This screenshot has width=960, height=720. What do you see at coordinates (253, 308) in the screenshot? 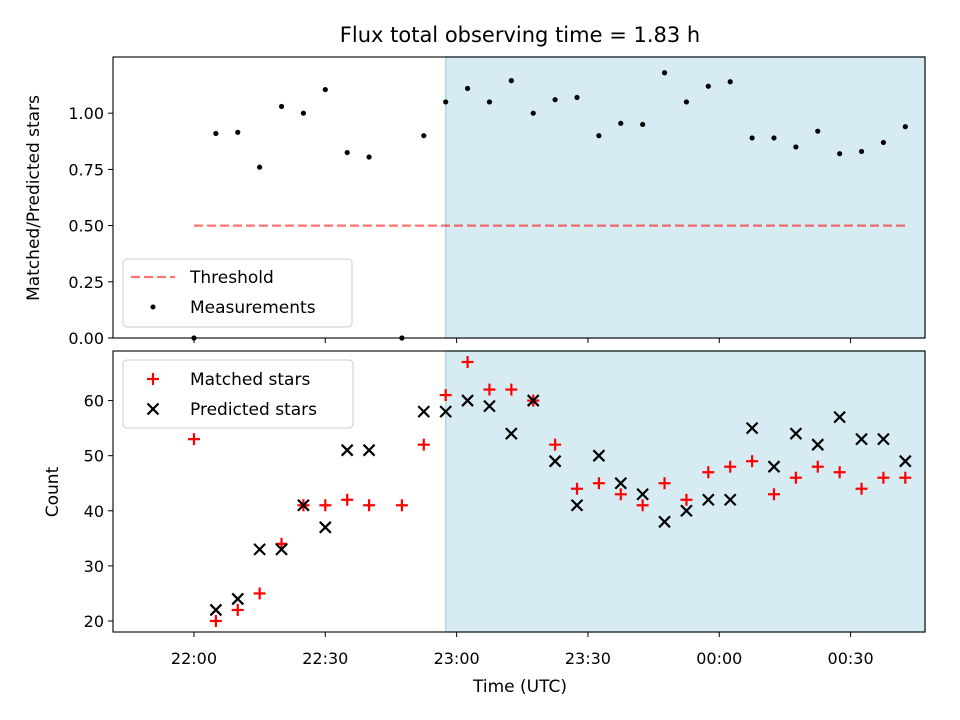
I see `legend-measurements-label: Measurements` at bounding box center [253, 308].